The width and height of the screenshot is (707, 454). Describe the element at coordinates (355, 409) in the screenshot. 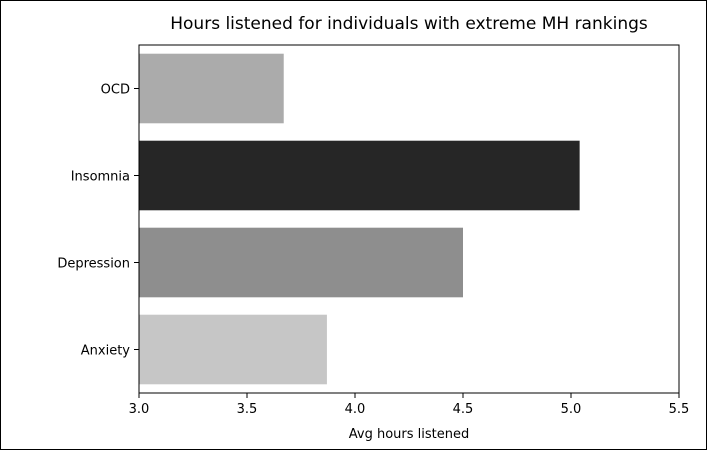

I see `x-tick-label-2: 4.0` at that location.